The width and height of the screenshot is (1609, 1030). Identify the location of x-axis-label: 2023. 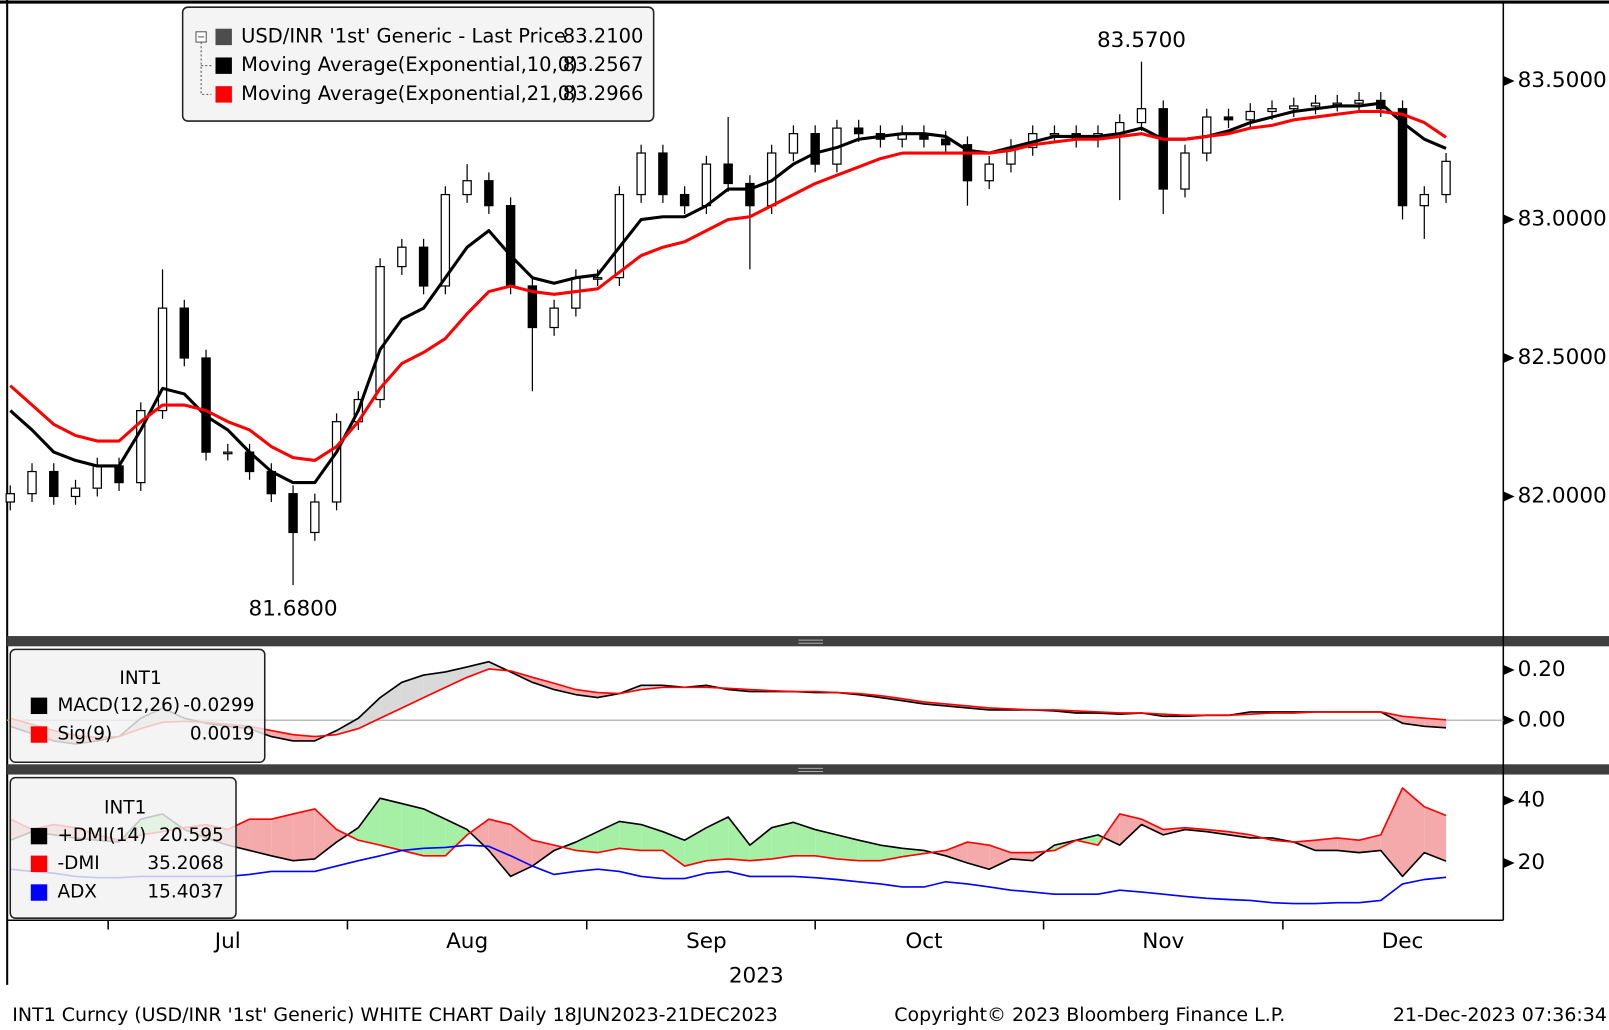
(756, 976).